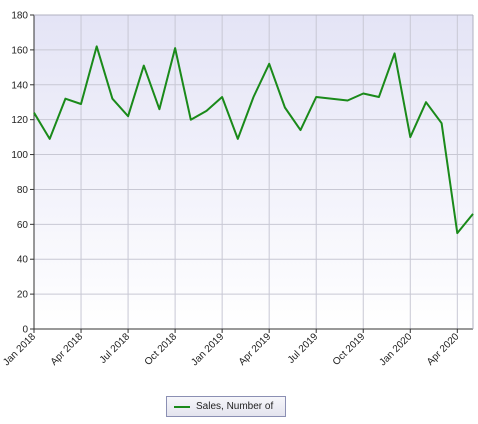  I want to click on x-tick-label: Jan 2018, so click(19, 349).